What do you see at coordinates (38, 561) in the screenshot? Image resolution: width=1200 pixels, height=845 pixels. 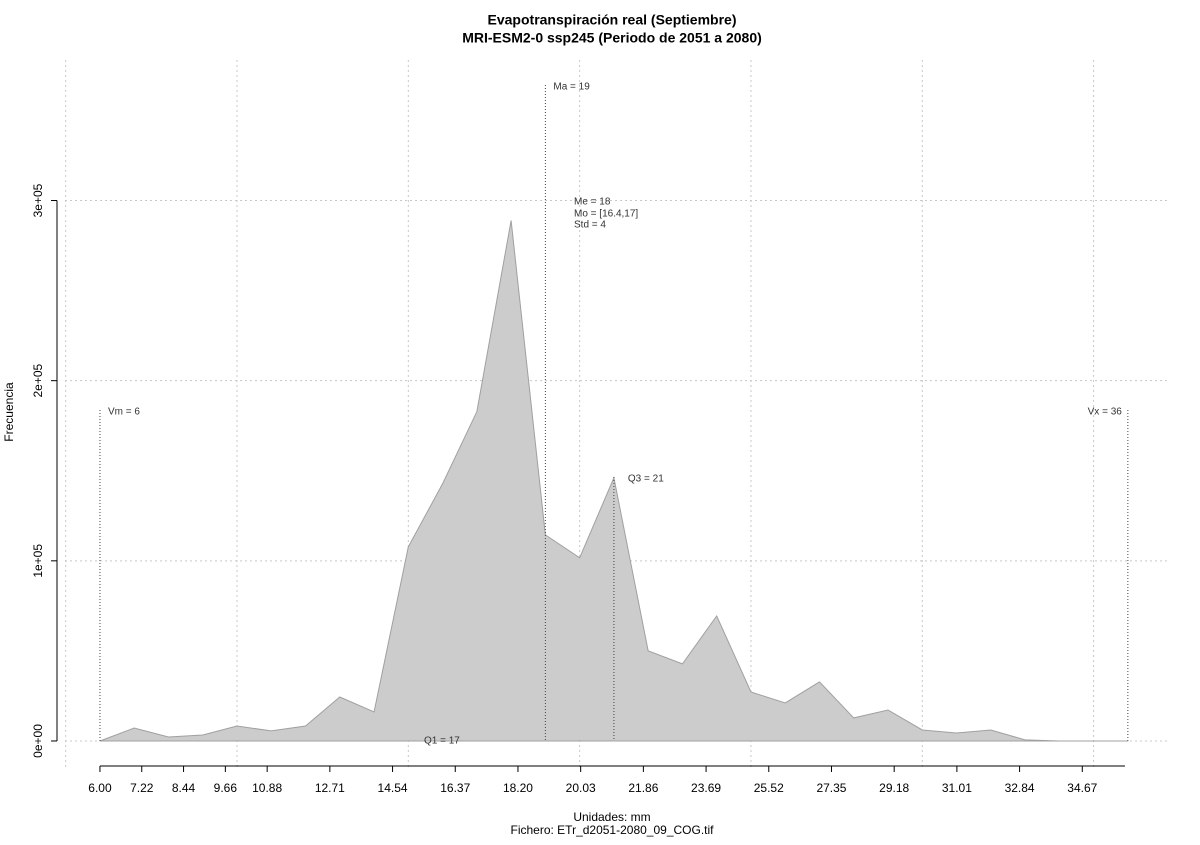 I see `y-tick-label: 1e+05` at bounding box center [38, 561].